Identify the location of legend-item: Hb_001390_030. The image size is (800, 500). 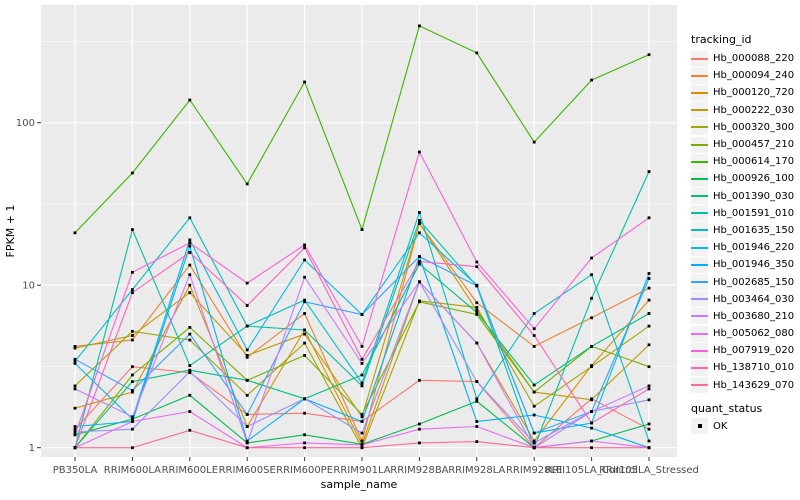
(745, 196).